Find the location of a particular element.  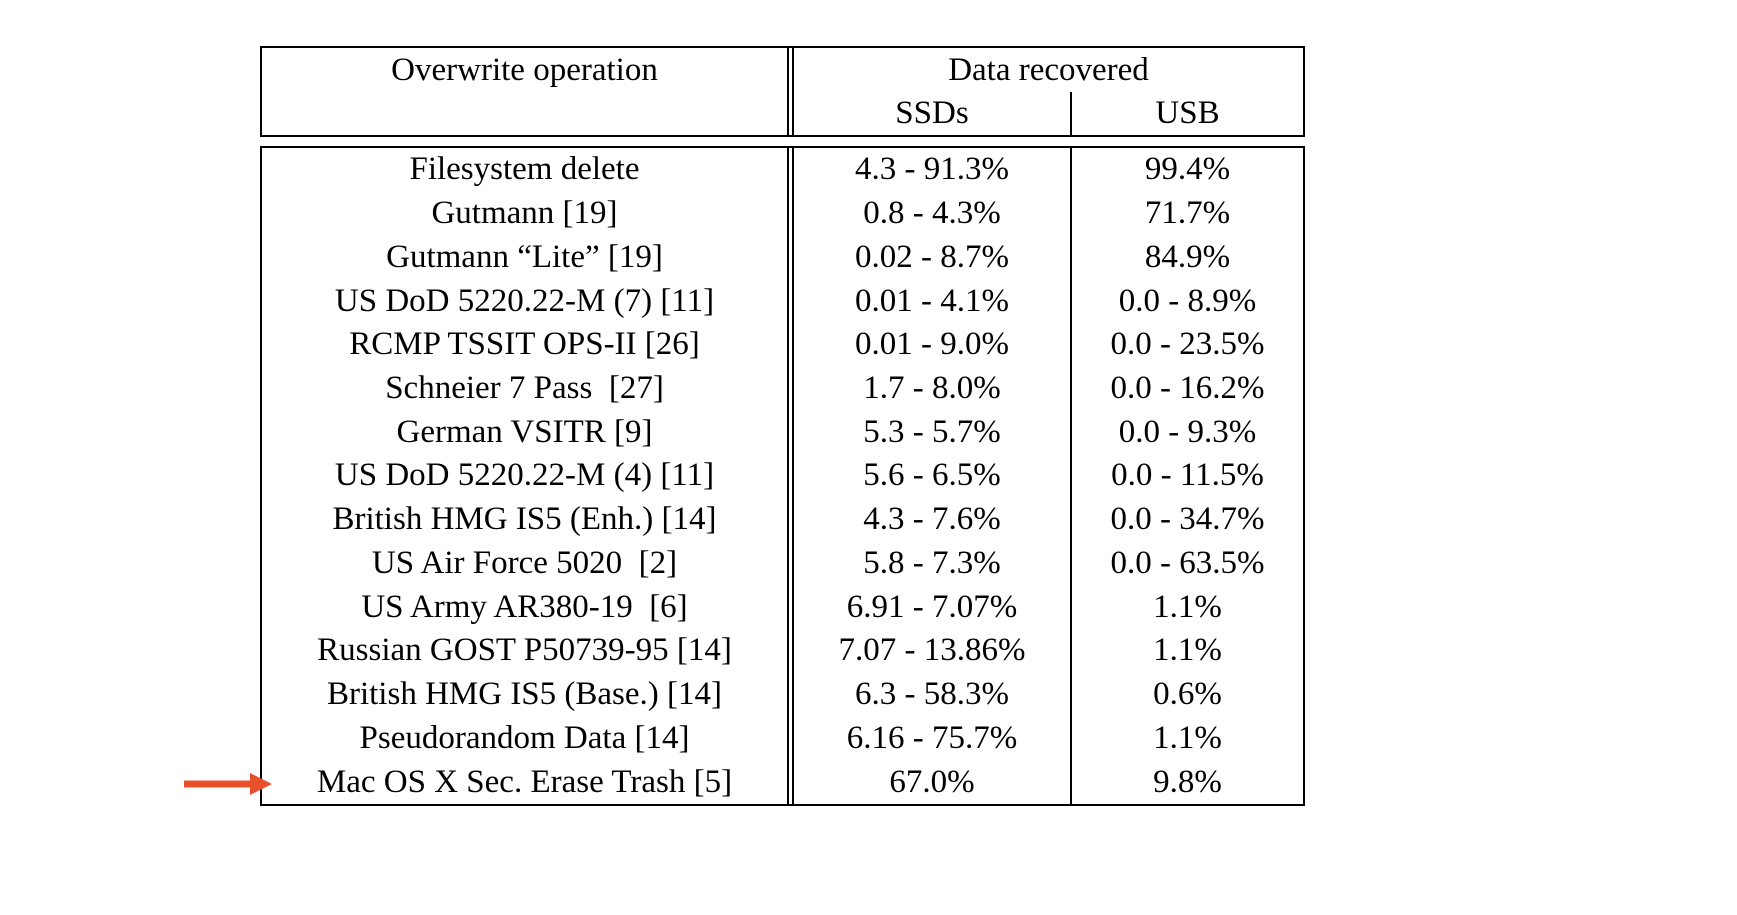

cell-usb-recovered: 0.6% is located at coordinates (1187, 694).